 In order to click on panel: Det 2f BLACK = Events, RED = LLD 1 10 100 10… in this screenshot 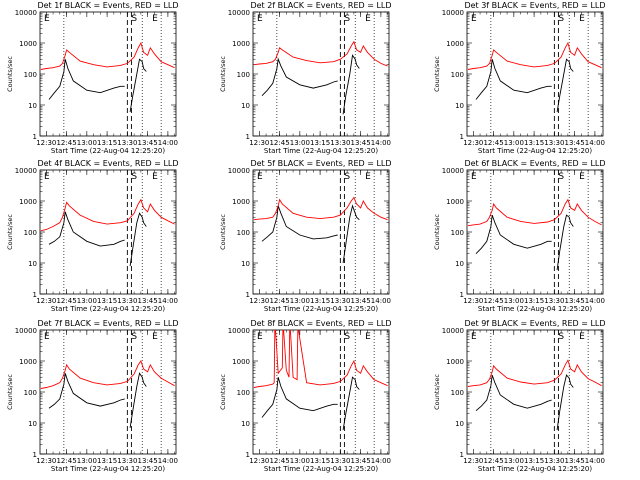, I will do `click(305, 78)`.